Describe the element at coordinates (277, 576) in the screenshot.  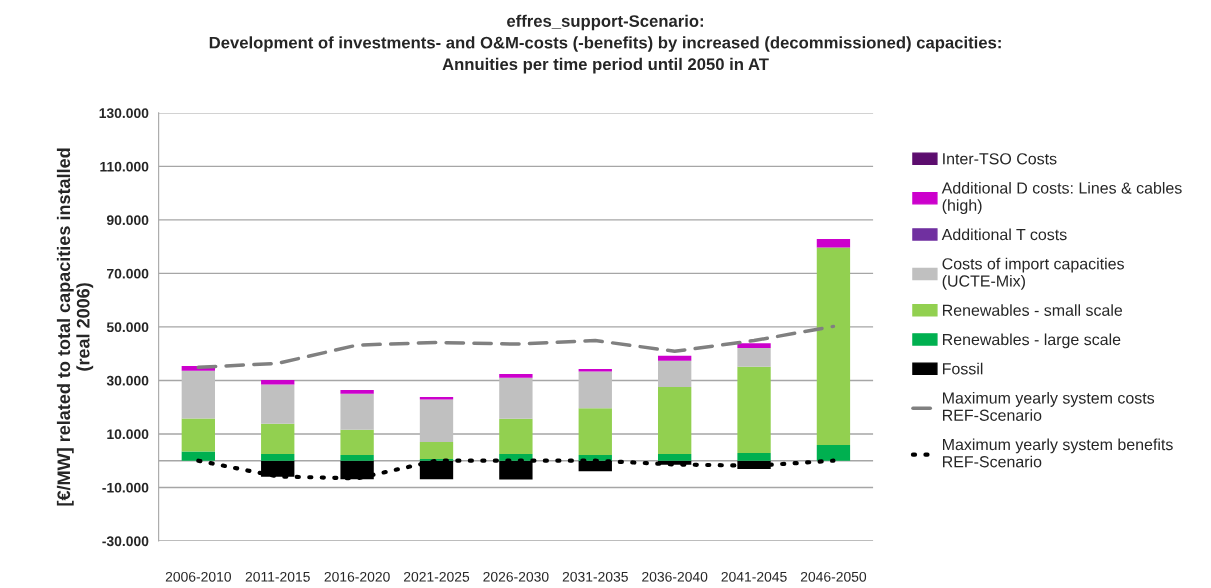
I see `x-tick-label: 2011-2015` at that location.